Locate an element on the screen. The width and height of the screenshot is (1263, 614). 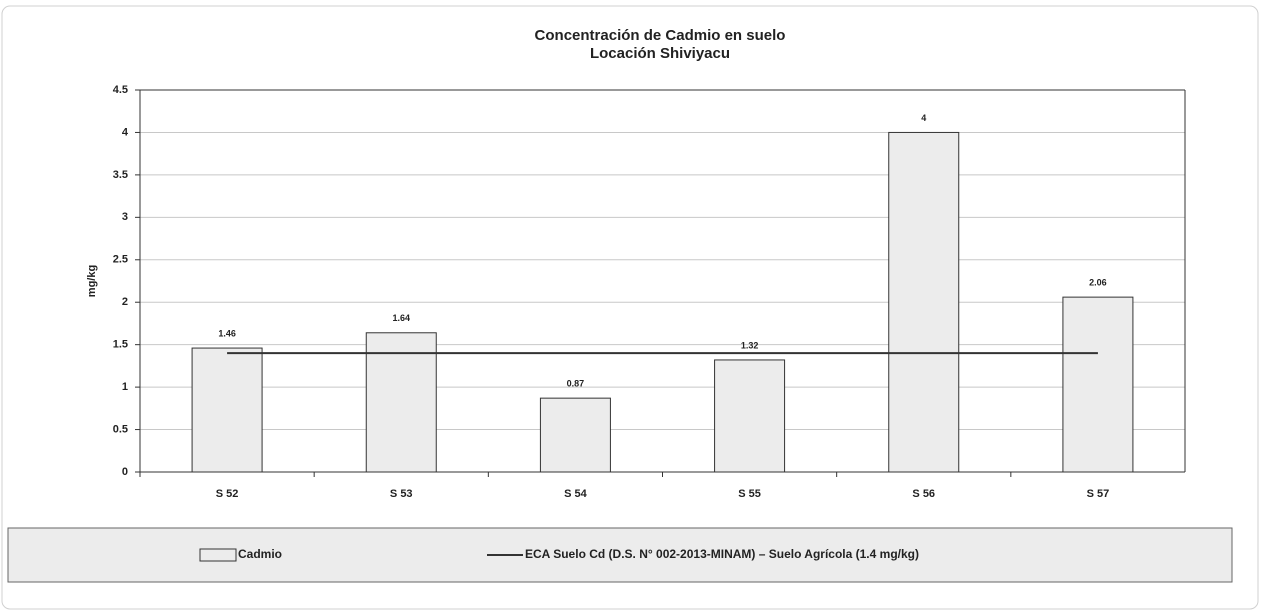
y-tick-label: 4.5 is located at coordinates (120, 90).